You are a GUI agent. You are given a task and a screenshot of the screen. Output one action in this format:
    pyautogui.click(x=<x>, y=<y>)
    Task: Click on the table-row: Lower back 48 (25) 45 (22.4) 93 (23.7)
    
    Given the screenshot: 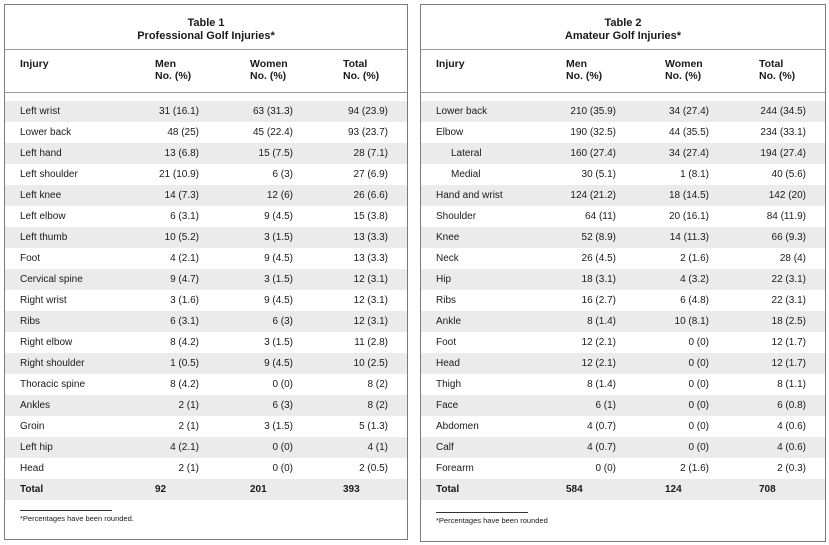 What is the action you would take?
    pyautogui.click(x=206, y=132)
    